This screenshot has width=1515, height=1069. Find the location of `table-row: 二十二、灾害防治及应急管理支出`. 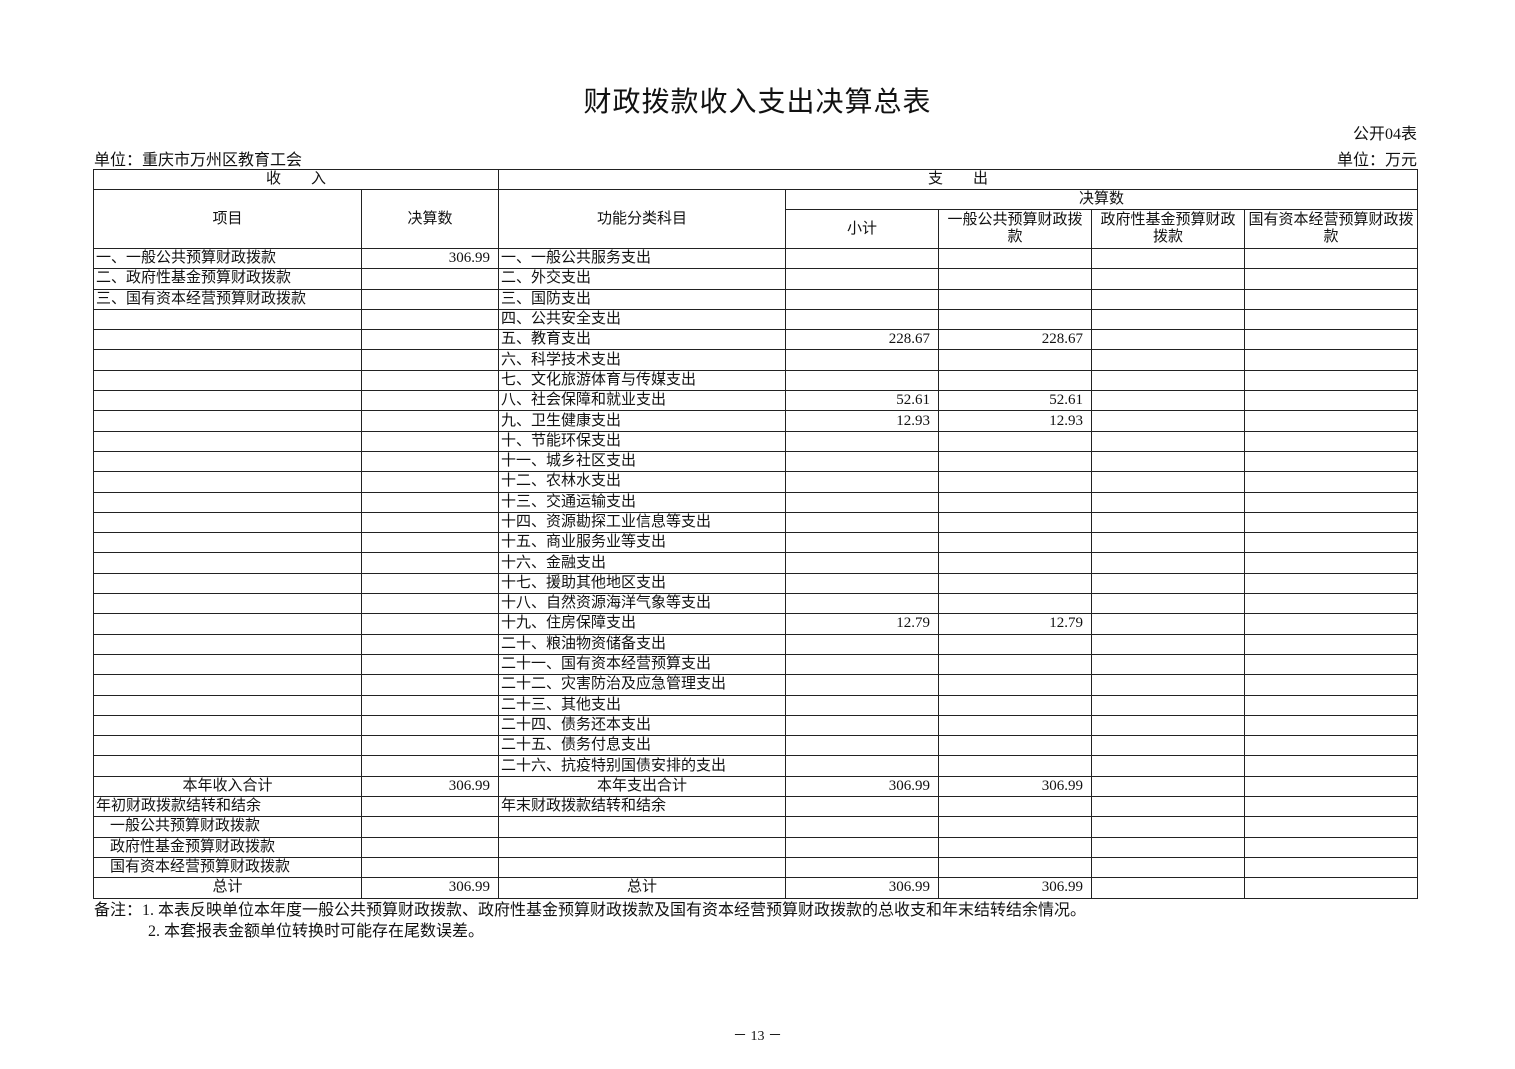

table-row: 二十二、灾害防治及应急管理支出 is located at coordinates (755, 685).